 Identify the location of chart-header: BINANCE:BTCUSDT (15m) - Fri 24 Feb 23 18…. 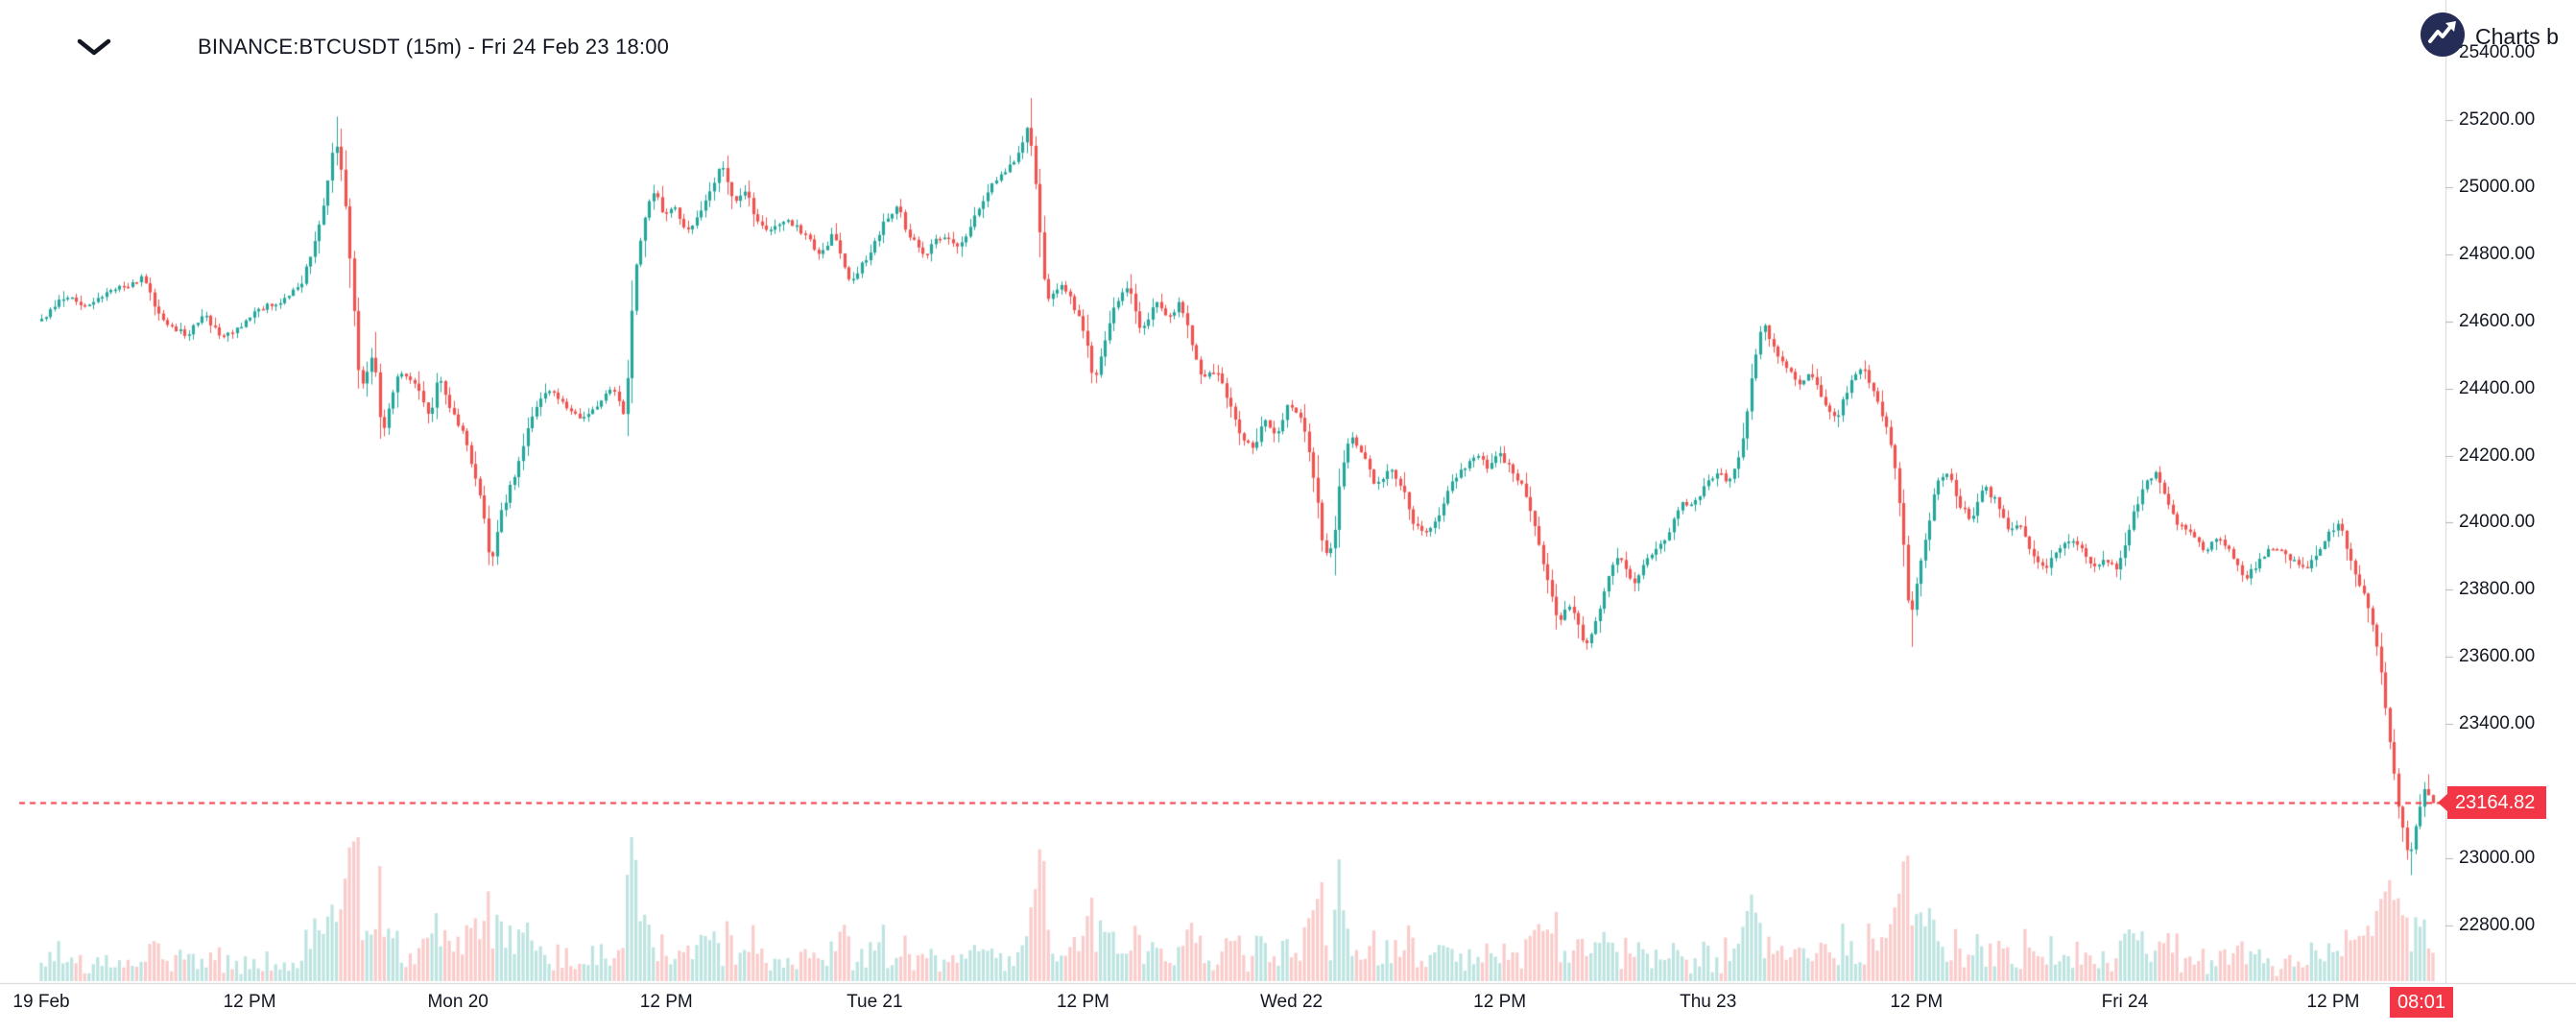
(371, 47).